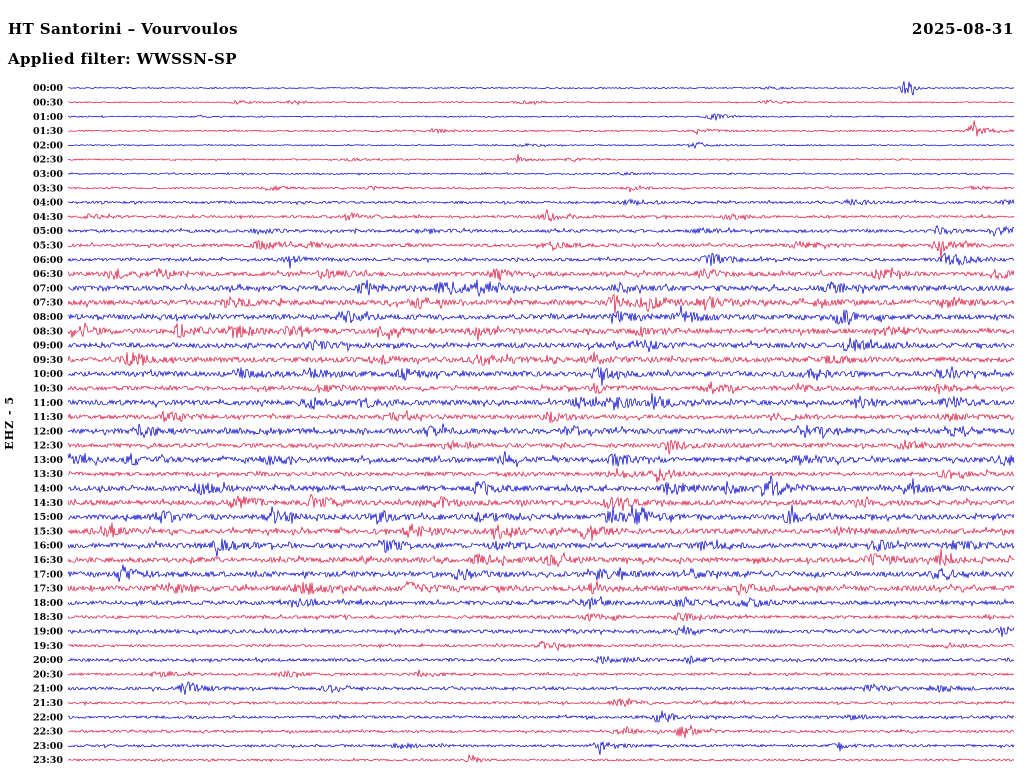 The image size is (1024, 780). Describe the element at coordinates (48, 389) in the screenshot. I see `trace-time-label: 10:30` at that location.